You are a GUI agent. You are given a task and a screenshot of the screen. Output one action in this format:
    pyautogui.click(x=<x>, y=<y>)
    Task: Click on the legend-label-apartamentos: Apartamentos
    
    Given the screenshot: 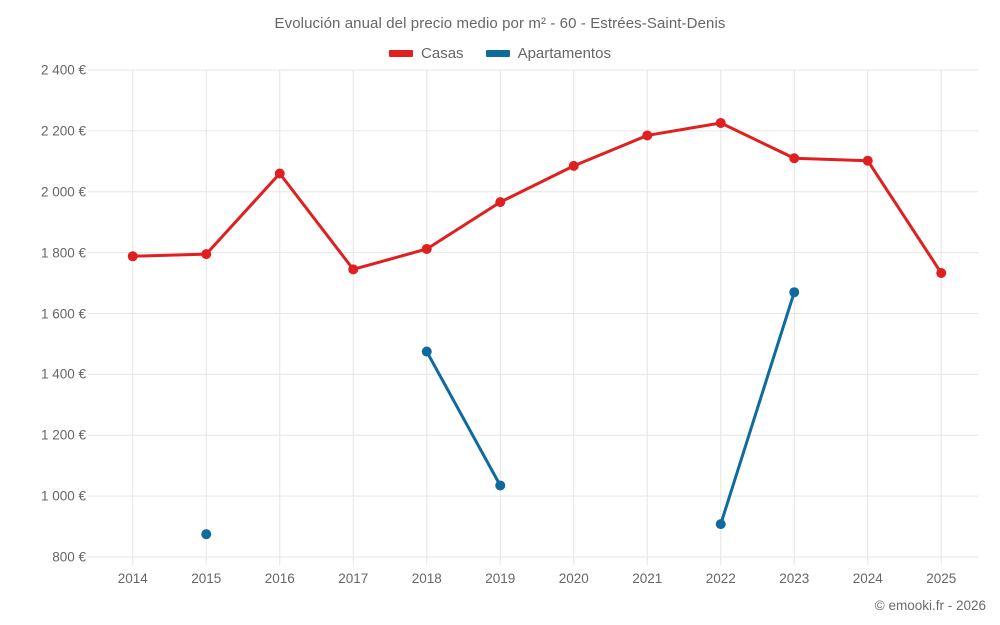 What is the action you would take?
    pyautogui.click(x=564, y=53)
    